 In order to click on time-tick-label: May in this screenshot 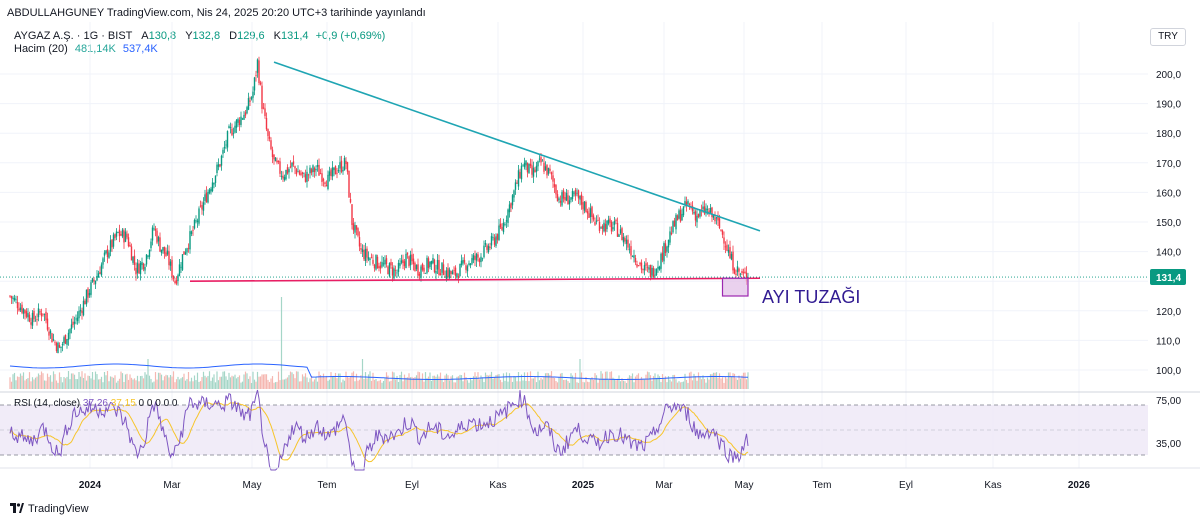, I will do `click(744, 485)`.